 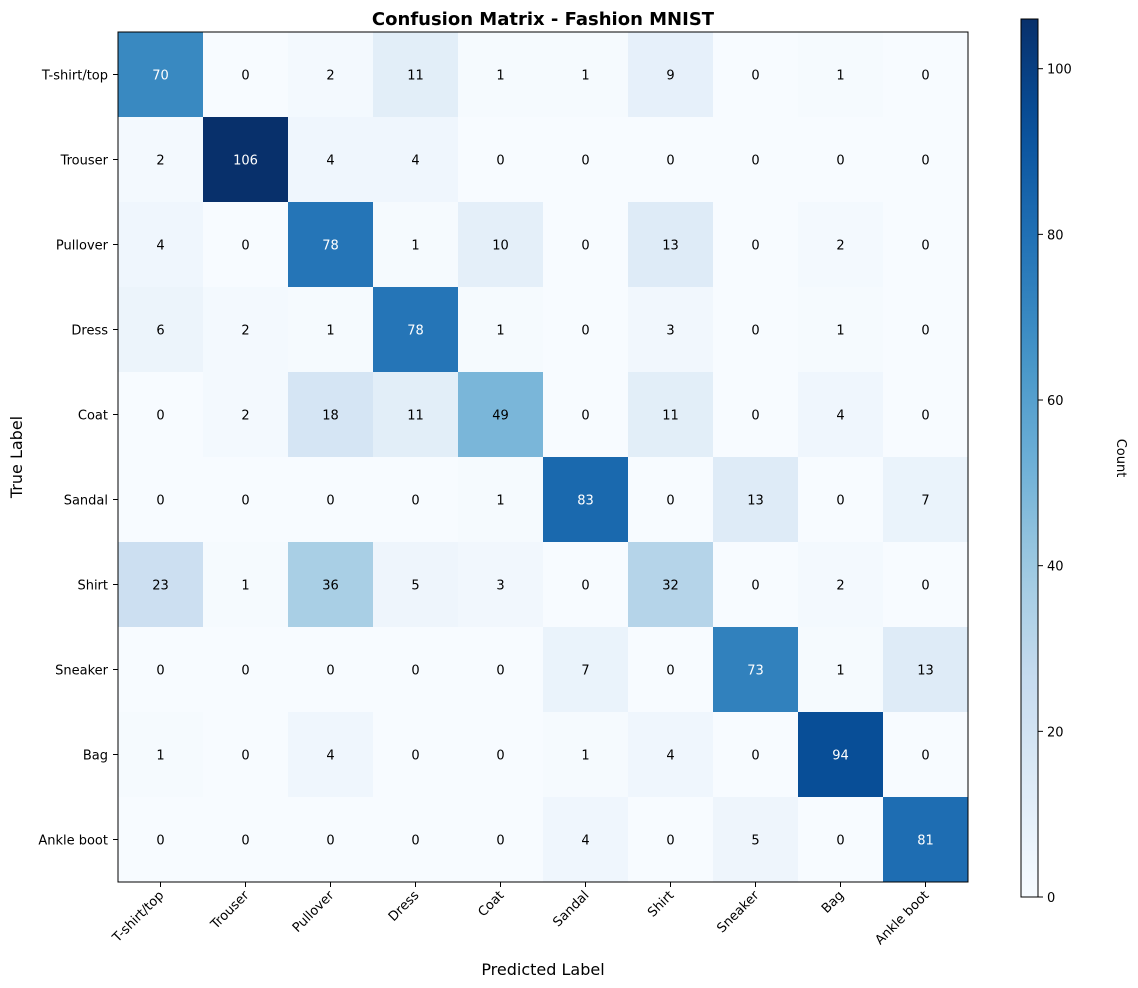 What do you see at coordinates (404, 906) in the screenshot?
I see `x-tick-label: Dress` at bounding box center [404, 906].